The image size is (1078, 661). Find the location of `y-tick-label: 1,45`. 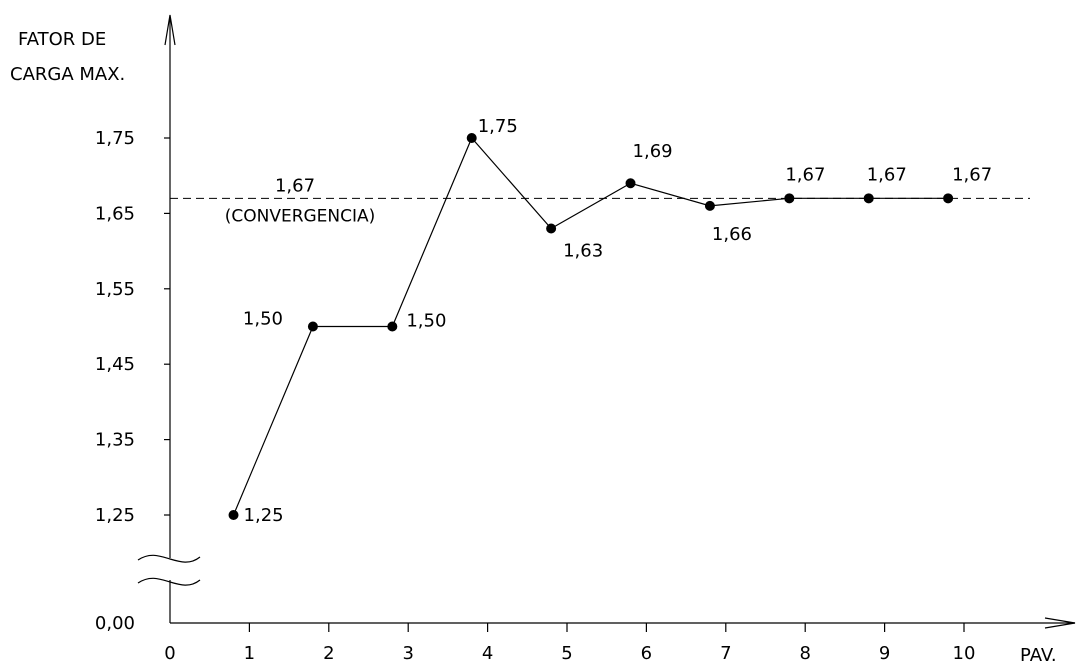

y-tick-label: 1,45 is located at coordinates (115, 364).